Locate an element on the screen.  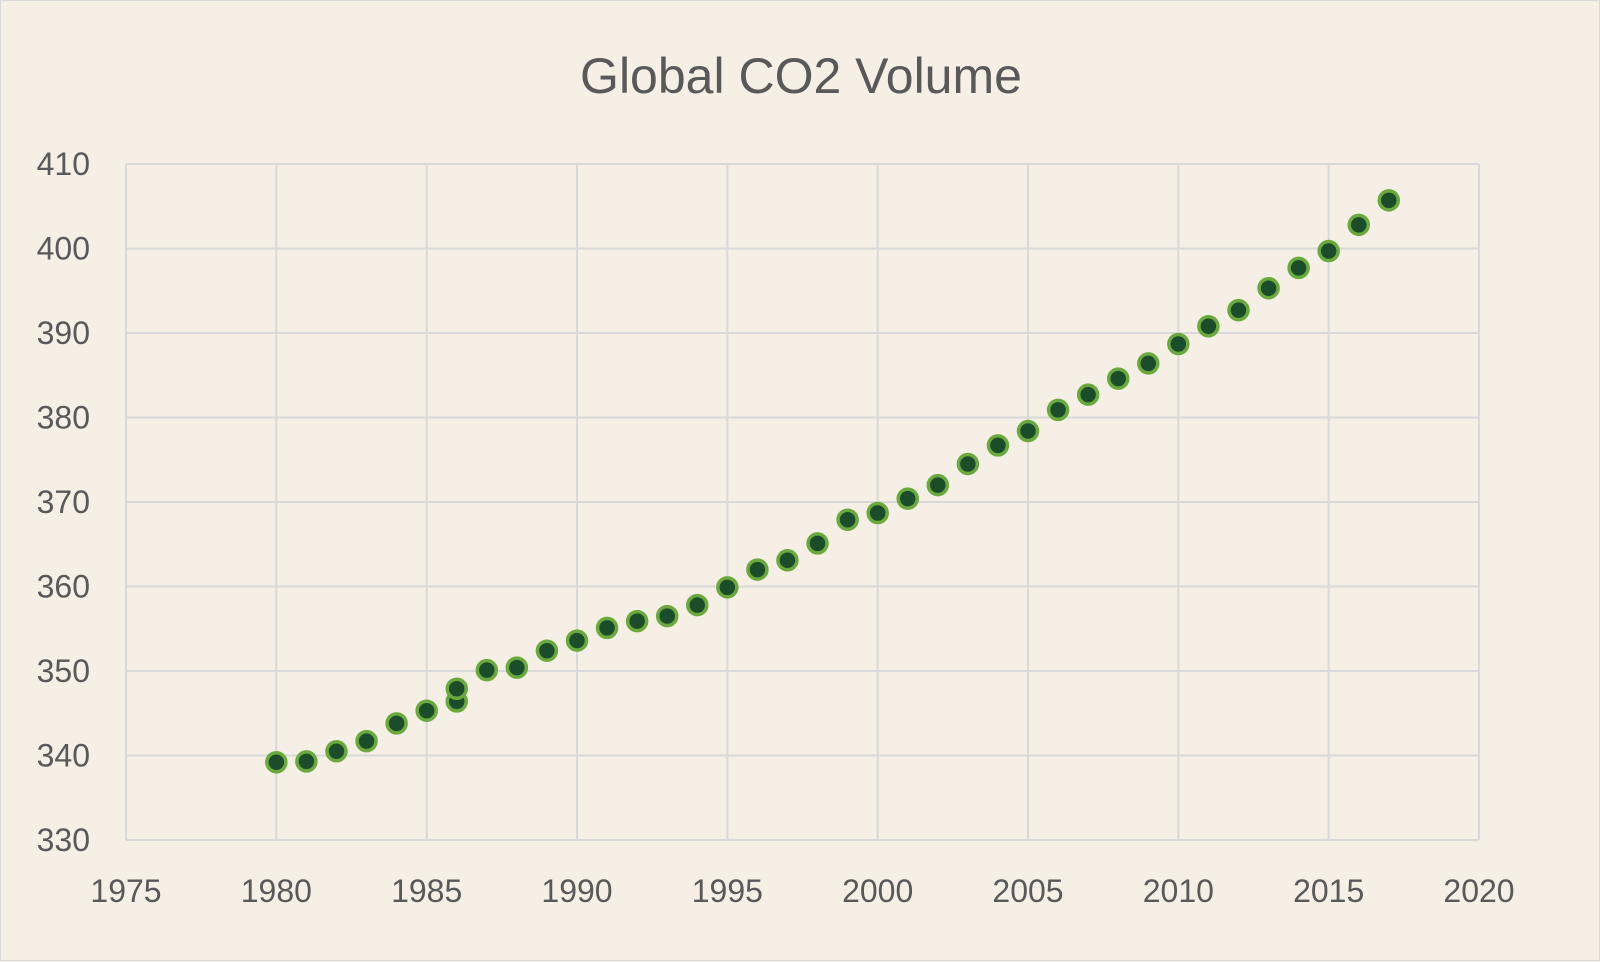
x-tick-label: 2005 is located at coordinates (1027, 891).